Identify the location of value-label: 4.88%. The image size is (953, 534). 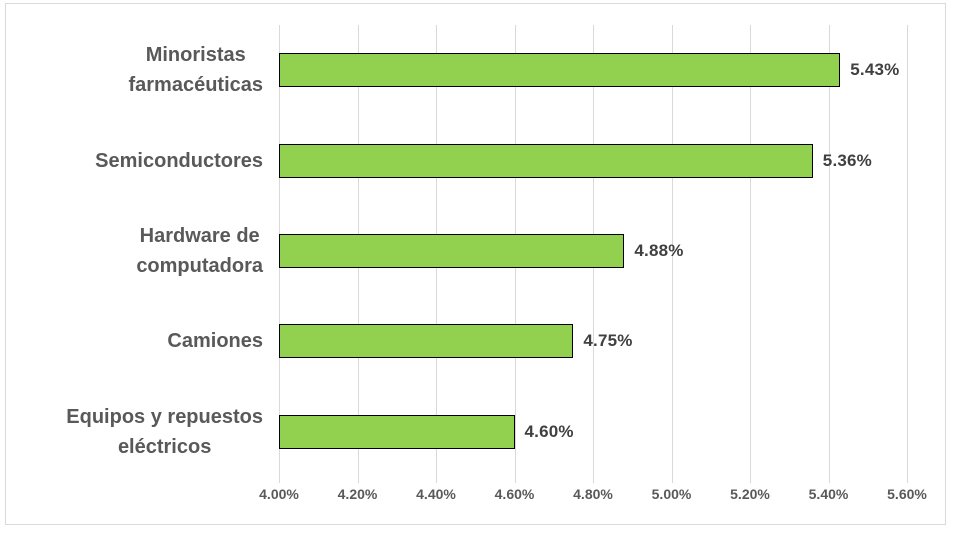
(659, 250).